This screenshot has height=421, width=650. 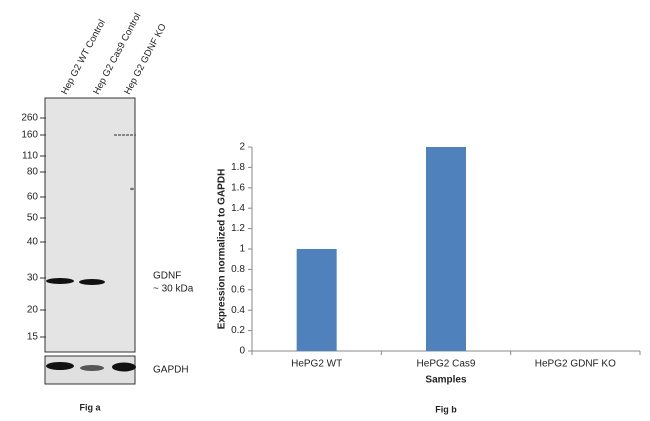 What do you see at coordinates (222, 249) in the screenshot?
I see `y-axis-title: Expression normalized to GAPDH` at bounding box center [222, 249].